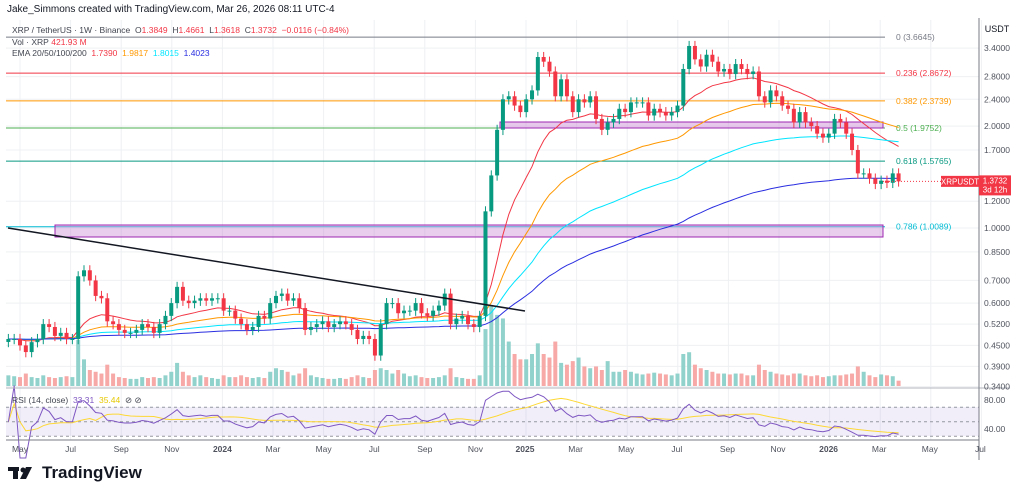 The width and height of the screenshot is (1024, 502). What do you see at coordinates (77, 400) in the screenshot?
I see `rsi-legend: RSI (14, close) 33.31 35.44 ⊘ ⊘` at bounding box center [77, 400].